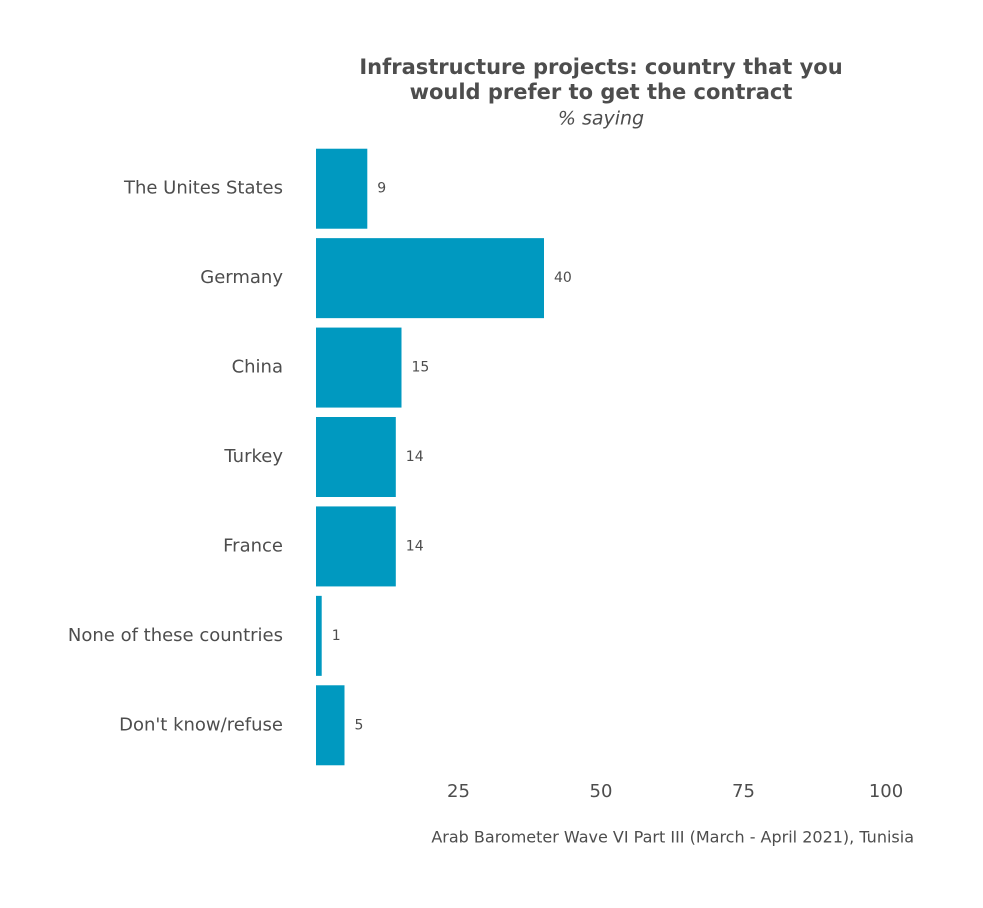 This screenshot has height=908, width=983. I want to click on y-tick-label: China, so click(257, 367).